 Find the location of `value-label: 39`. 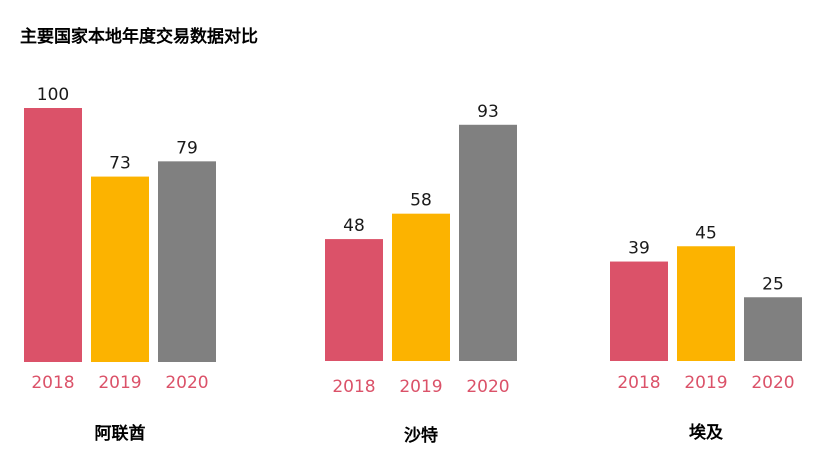

value-label: 39 is located at coordinates (639, 249).